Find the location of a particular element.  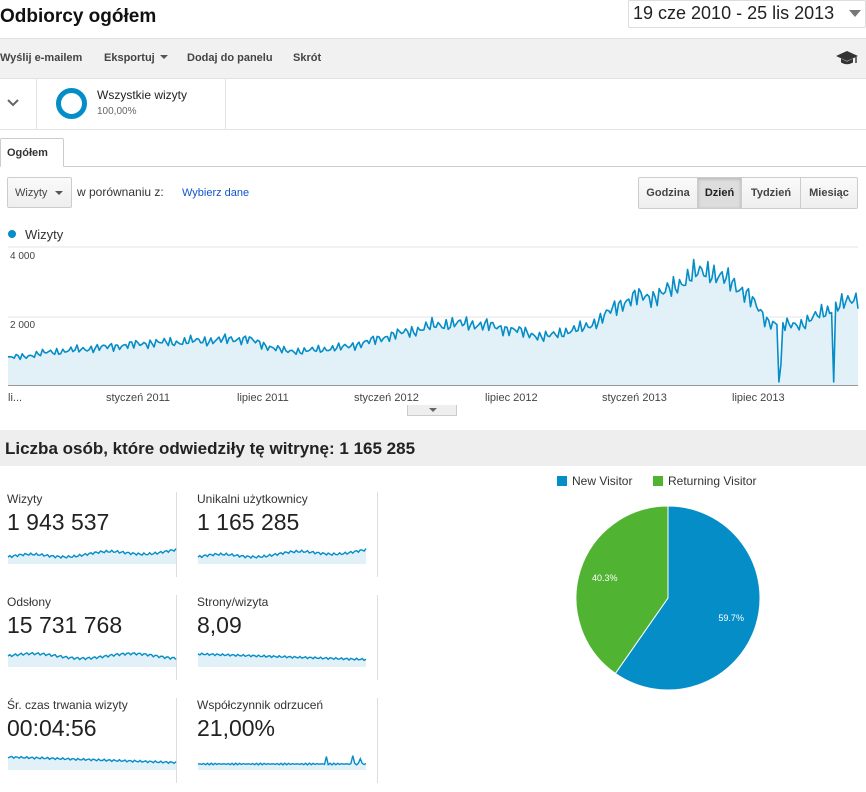

metric-label: Strony/wizyta is located at coordinates (233, 602).